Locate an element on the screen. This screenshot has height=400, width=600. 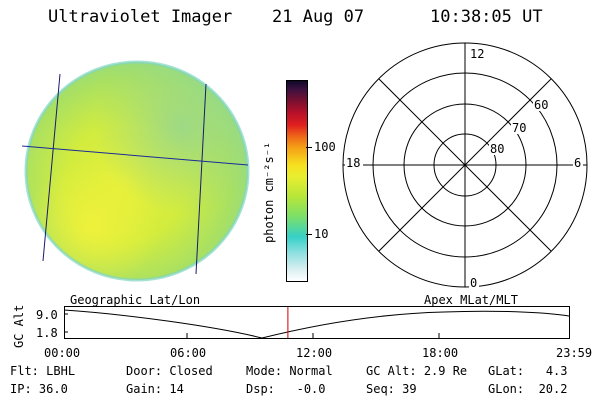
timeline-right-title: Apex MLat/MLT is located at coordinates (471, 300).